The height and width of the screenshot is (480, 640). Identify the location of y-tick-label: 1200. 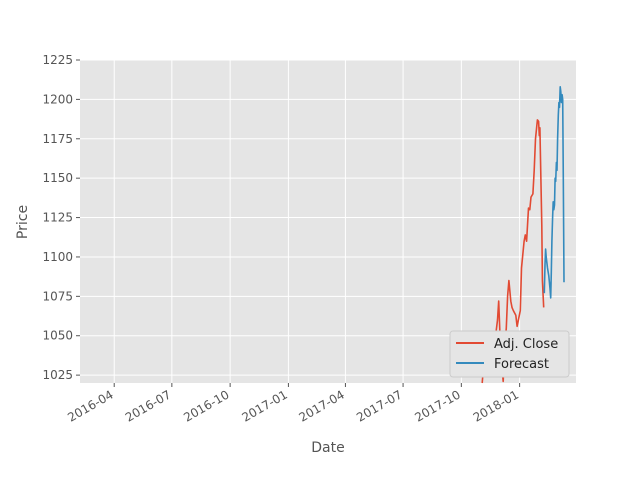
(57, 99).